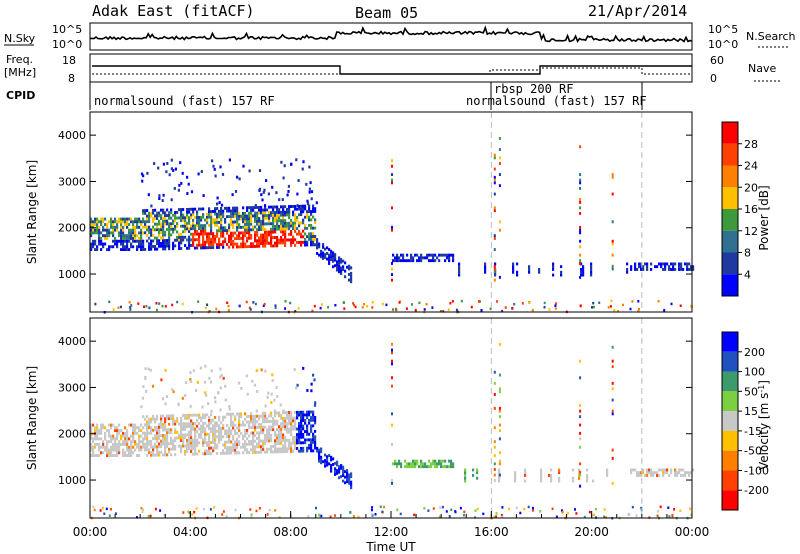 The height and width of the screenshot is (554, 800). Describe the element at coordinates (90, 532) in the screenshot. I see `x-tick-label: 00:00` at that location.